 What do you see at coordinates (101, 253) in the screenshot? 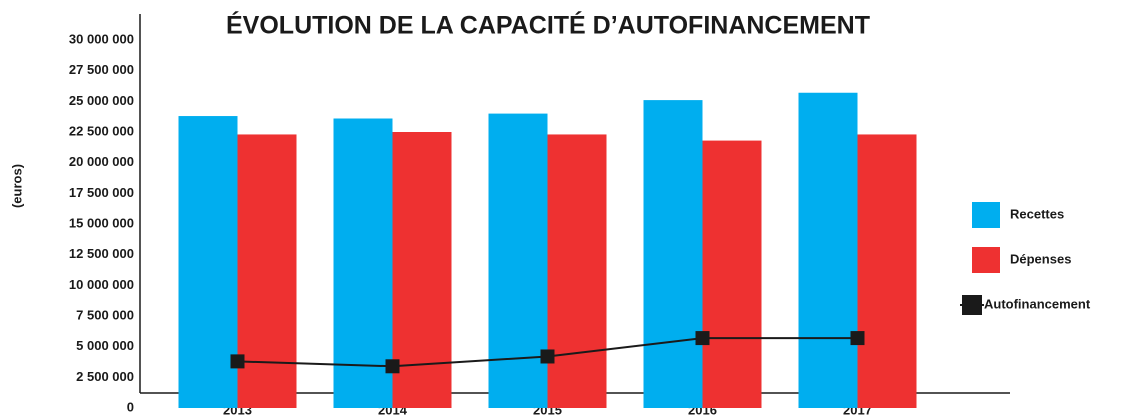
I see `y-tick-label: 12 500 000` at bounding box center [101, 253].